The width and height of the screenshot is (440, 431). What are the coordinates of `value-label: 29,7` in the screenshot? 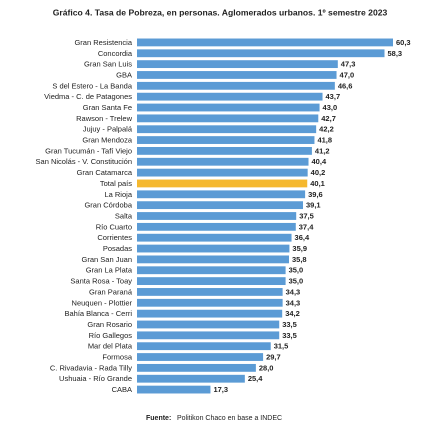 It's located at (273, 357).